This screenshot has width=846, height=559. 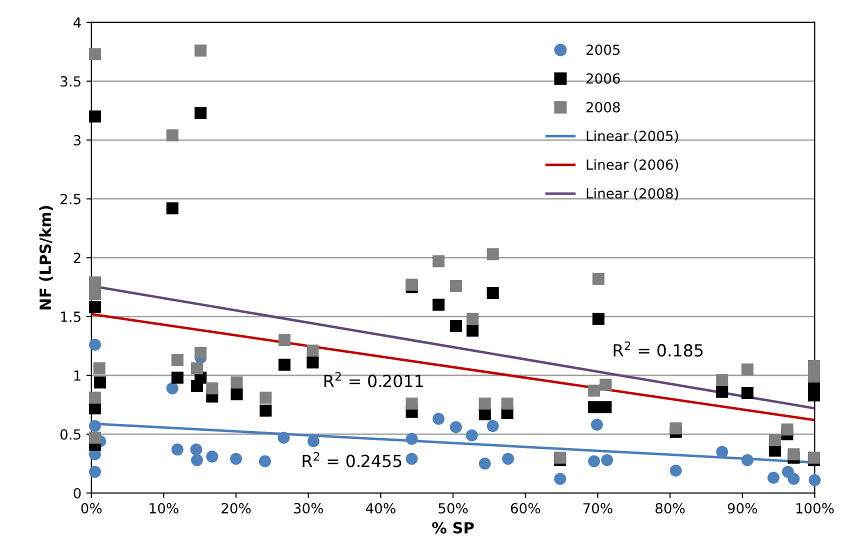 I want to click on y-tick-label: 3.5, so click(x=70, y=81).